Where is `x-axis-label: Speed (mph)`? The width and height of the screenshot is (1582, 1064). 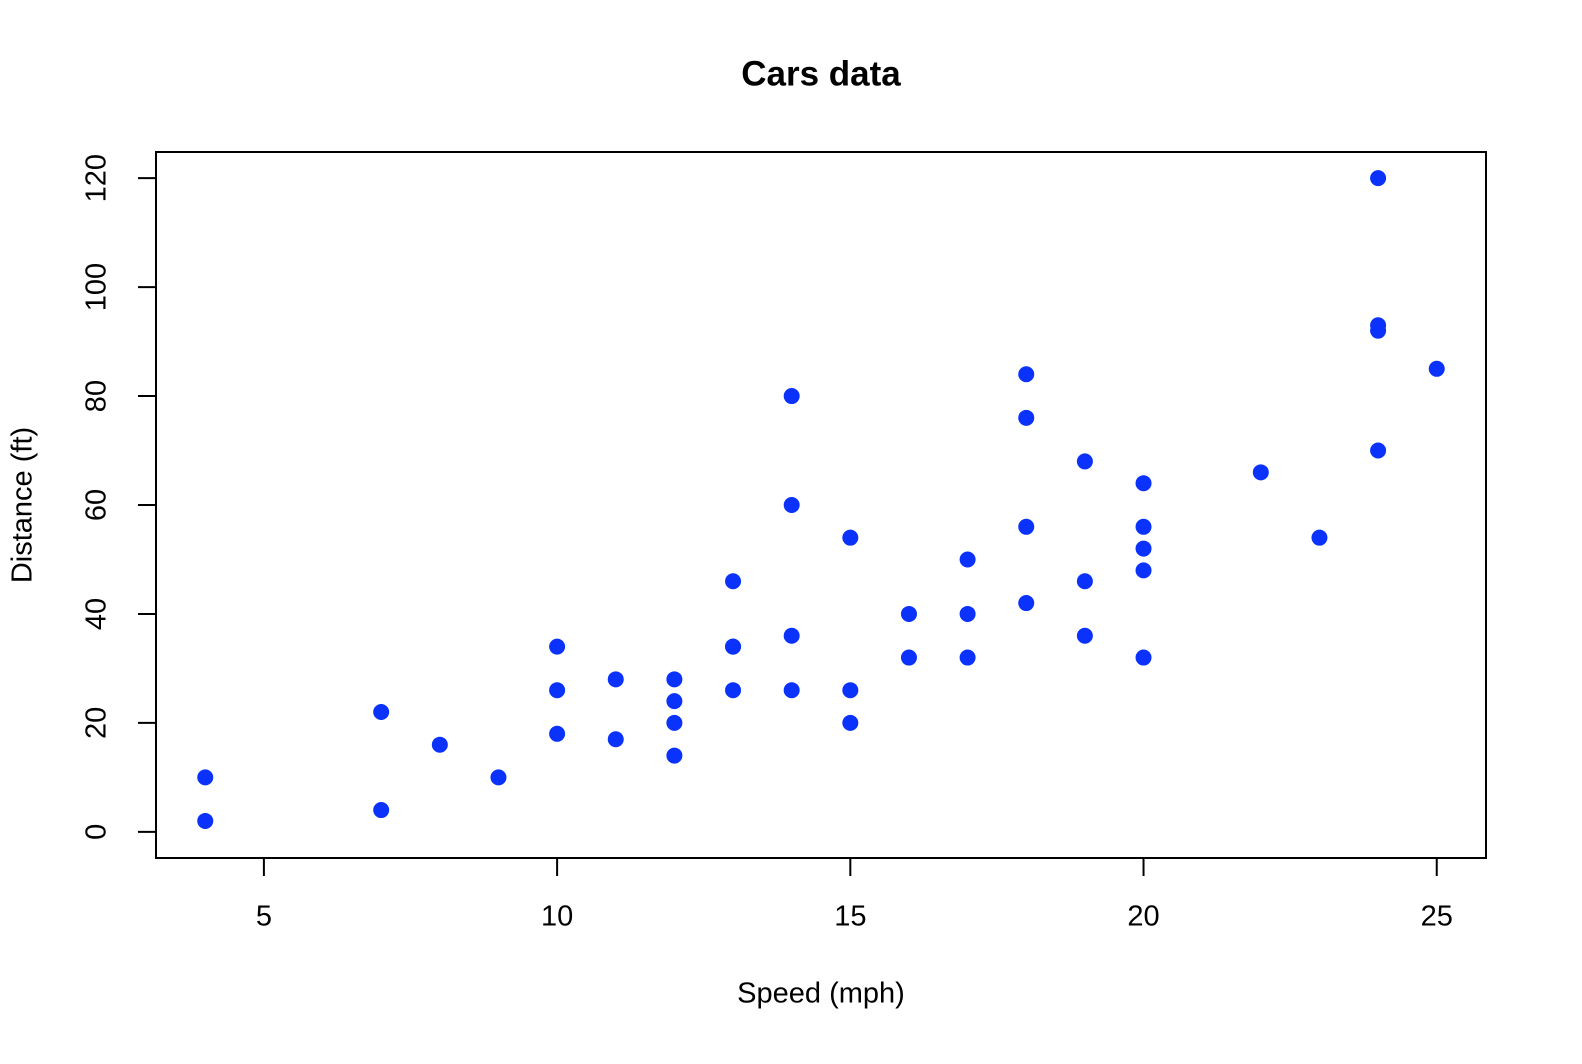 x-axis-label: Speed (mph) is located at coordinates (821, 994).